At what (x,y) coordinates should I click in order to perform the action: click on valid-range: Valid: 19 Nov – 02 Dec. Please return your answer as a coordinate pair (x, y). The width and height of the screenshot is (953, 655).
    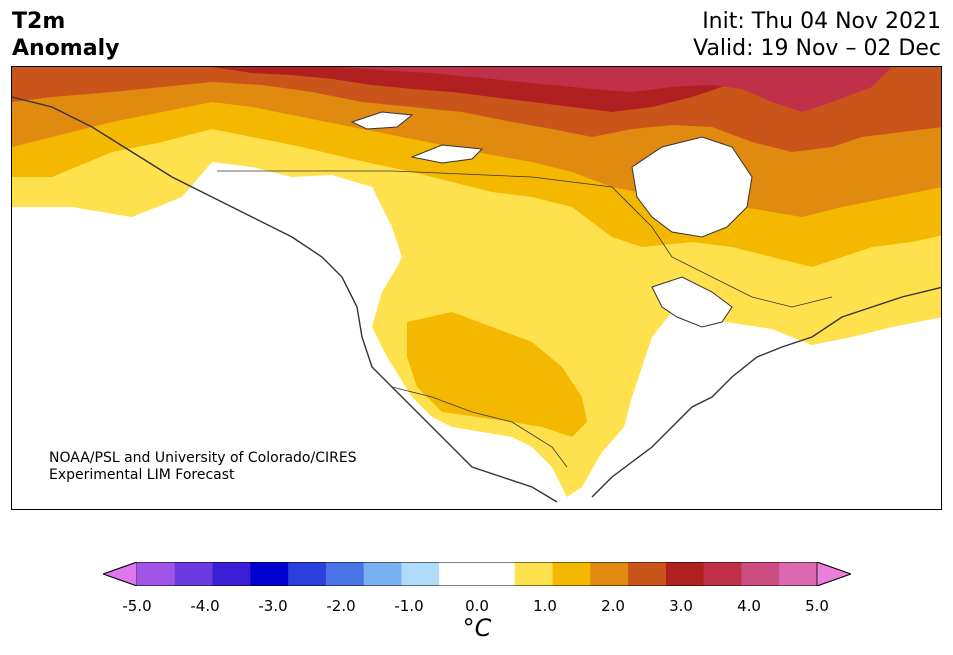
    Looking at the image, I should click on (817, 48).